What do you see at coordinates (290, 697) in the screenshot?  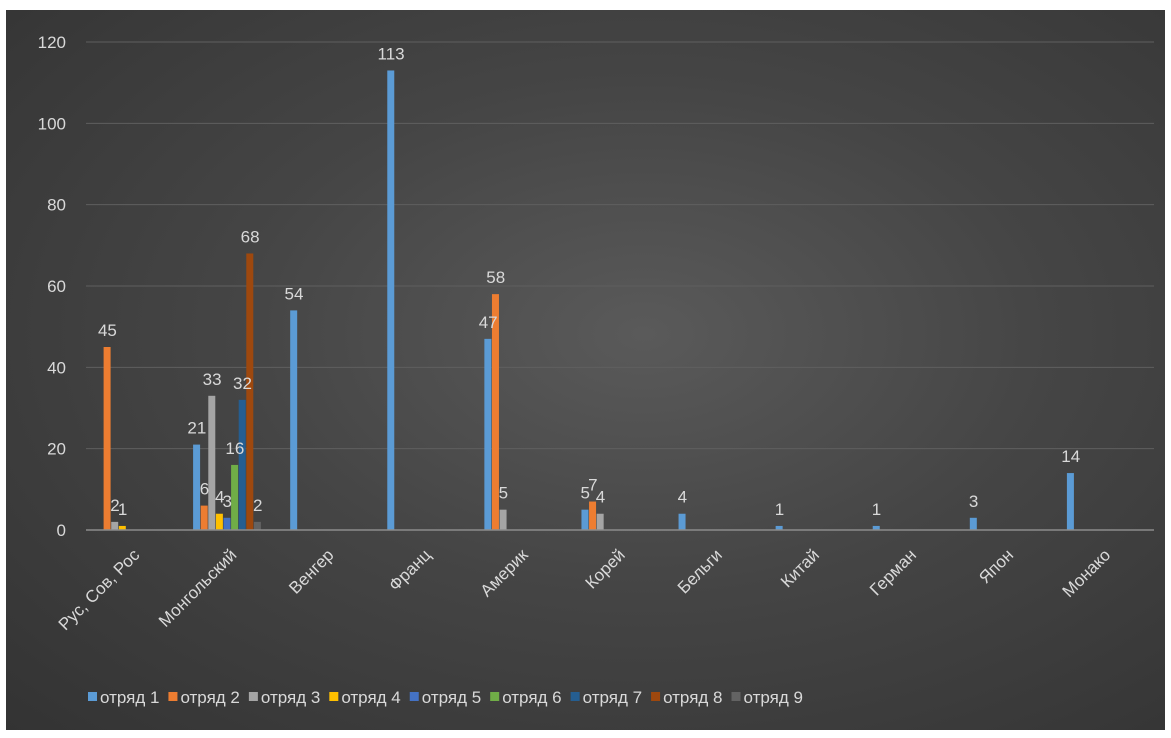 I see `legend-label: отряд 3` at bounding box center [290, 697].